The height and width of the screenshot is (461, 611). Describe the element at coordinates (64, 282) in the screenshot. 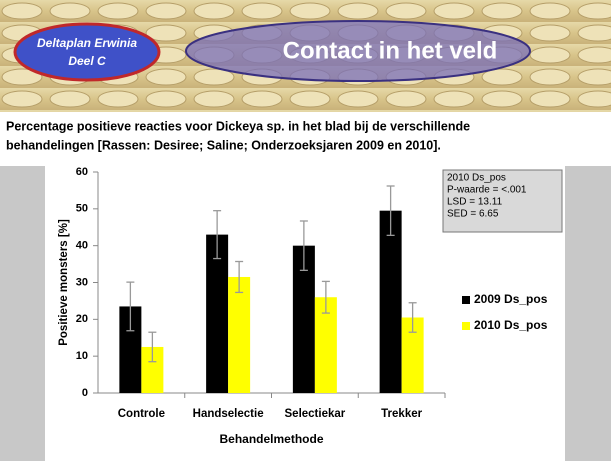

I see `y-axis-title: Positieve monsters [%]` at that location.